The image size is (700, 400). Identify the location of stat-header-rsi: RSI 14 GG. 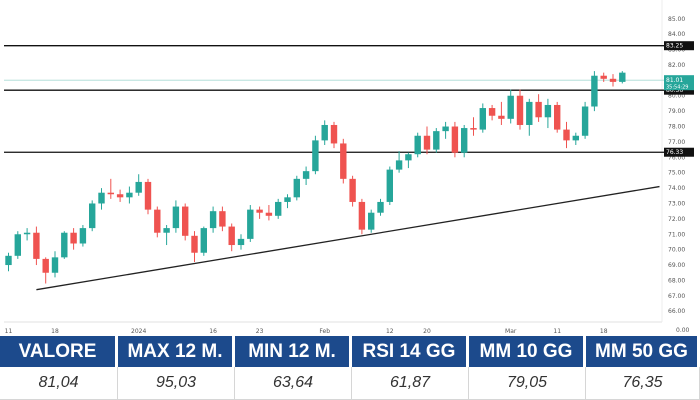
(410, 351).